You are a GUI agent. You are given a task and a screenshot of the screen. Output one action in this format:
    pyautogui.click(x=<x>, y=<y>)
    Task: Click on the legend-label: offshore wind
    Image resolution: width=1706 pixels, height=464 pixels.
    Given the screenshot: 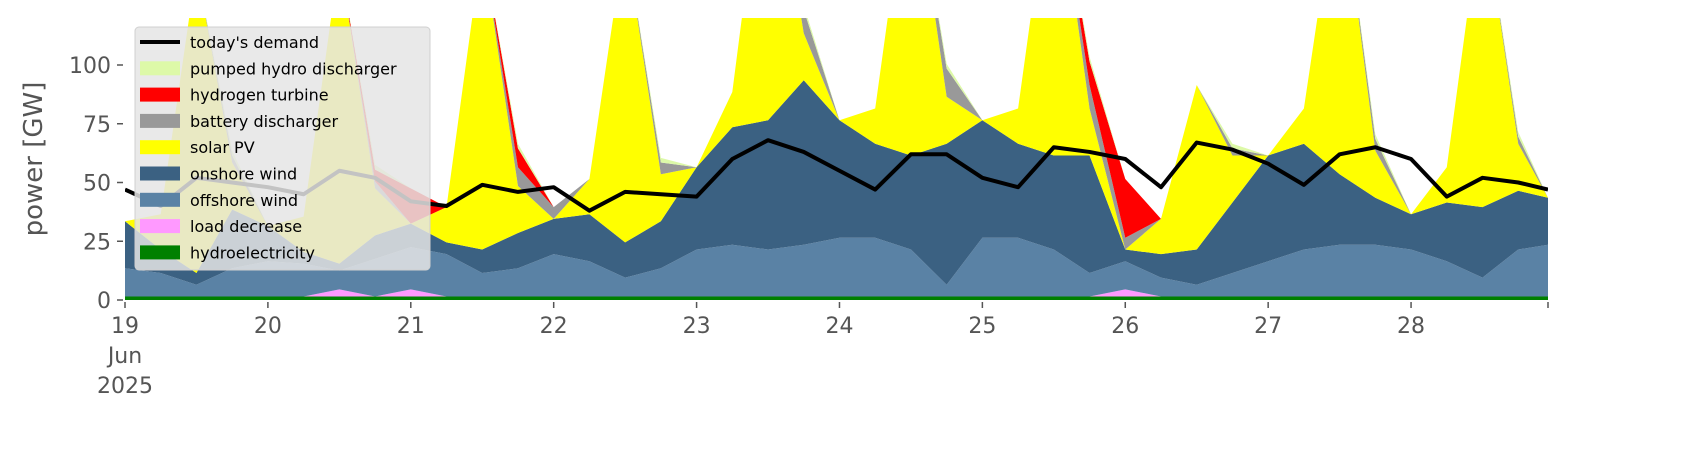 What is the action you would take?
    pyautogui.click(x=244, y=200)
    